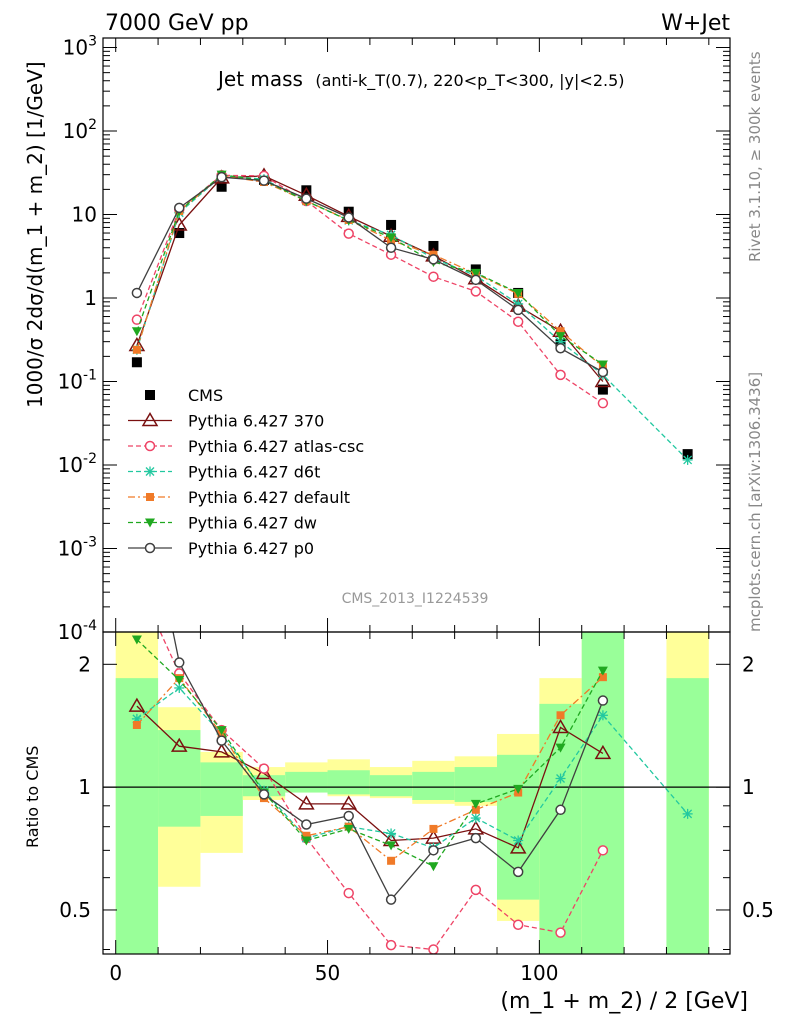  I want to click on ratio-y-axis-label: Ratio to CMS, so click(32, 797).